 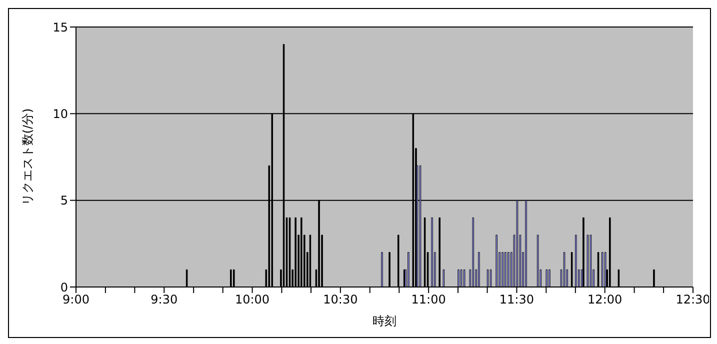 I want to click on y-tick-label: 5, so click(x=64, y=201).